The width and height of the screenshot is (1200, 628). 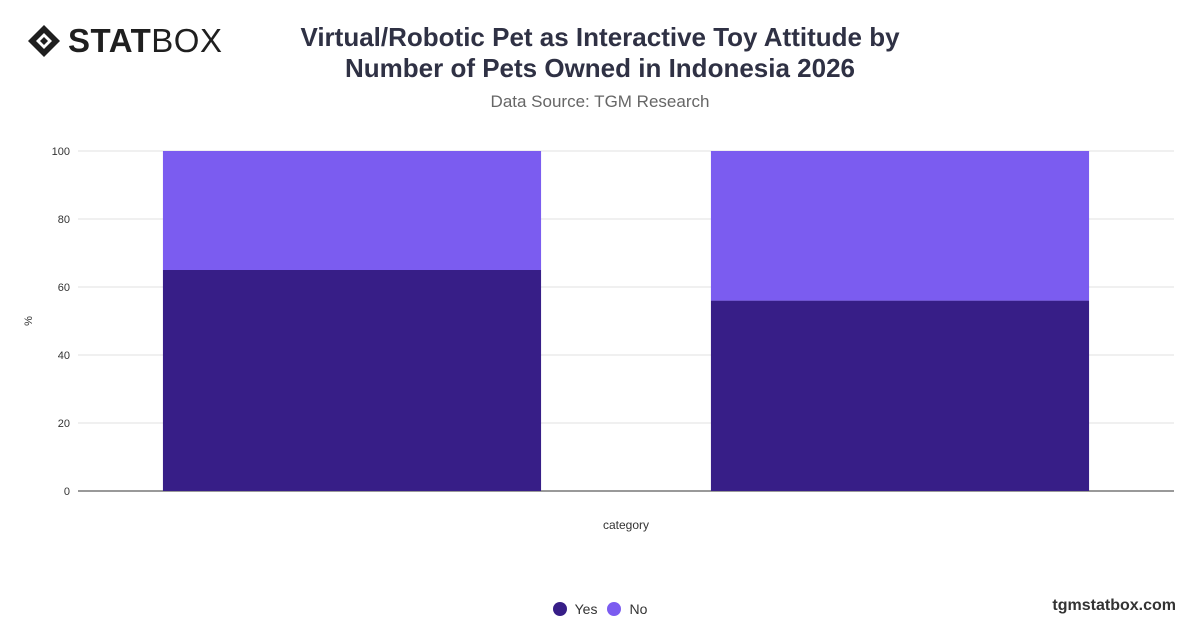 What do you see at coordinates (64, 424) in the screenshot?
I see `y-tick-label-20: 20` at bounding box center [64, 424].